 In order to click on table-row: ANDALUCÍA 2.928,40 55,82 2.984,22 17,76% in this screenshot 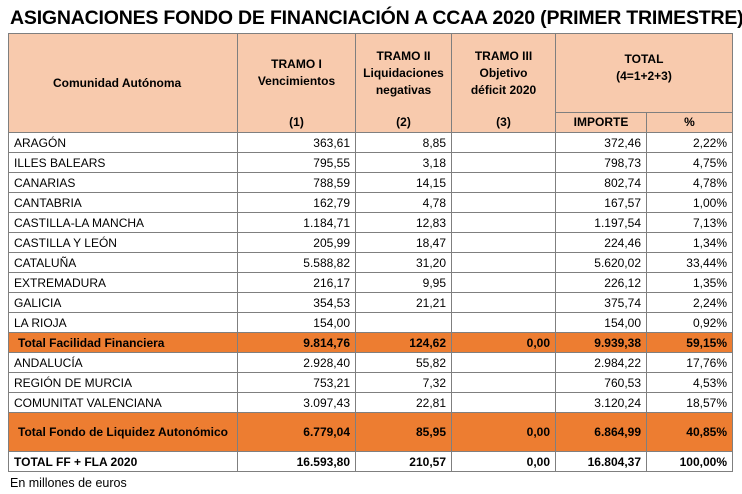, I will do `click(370, 362)`.